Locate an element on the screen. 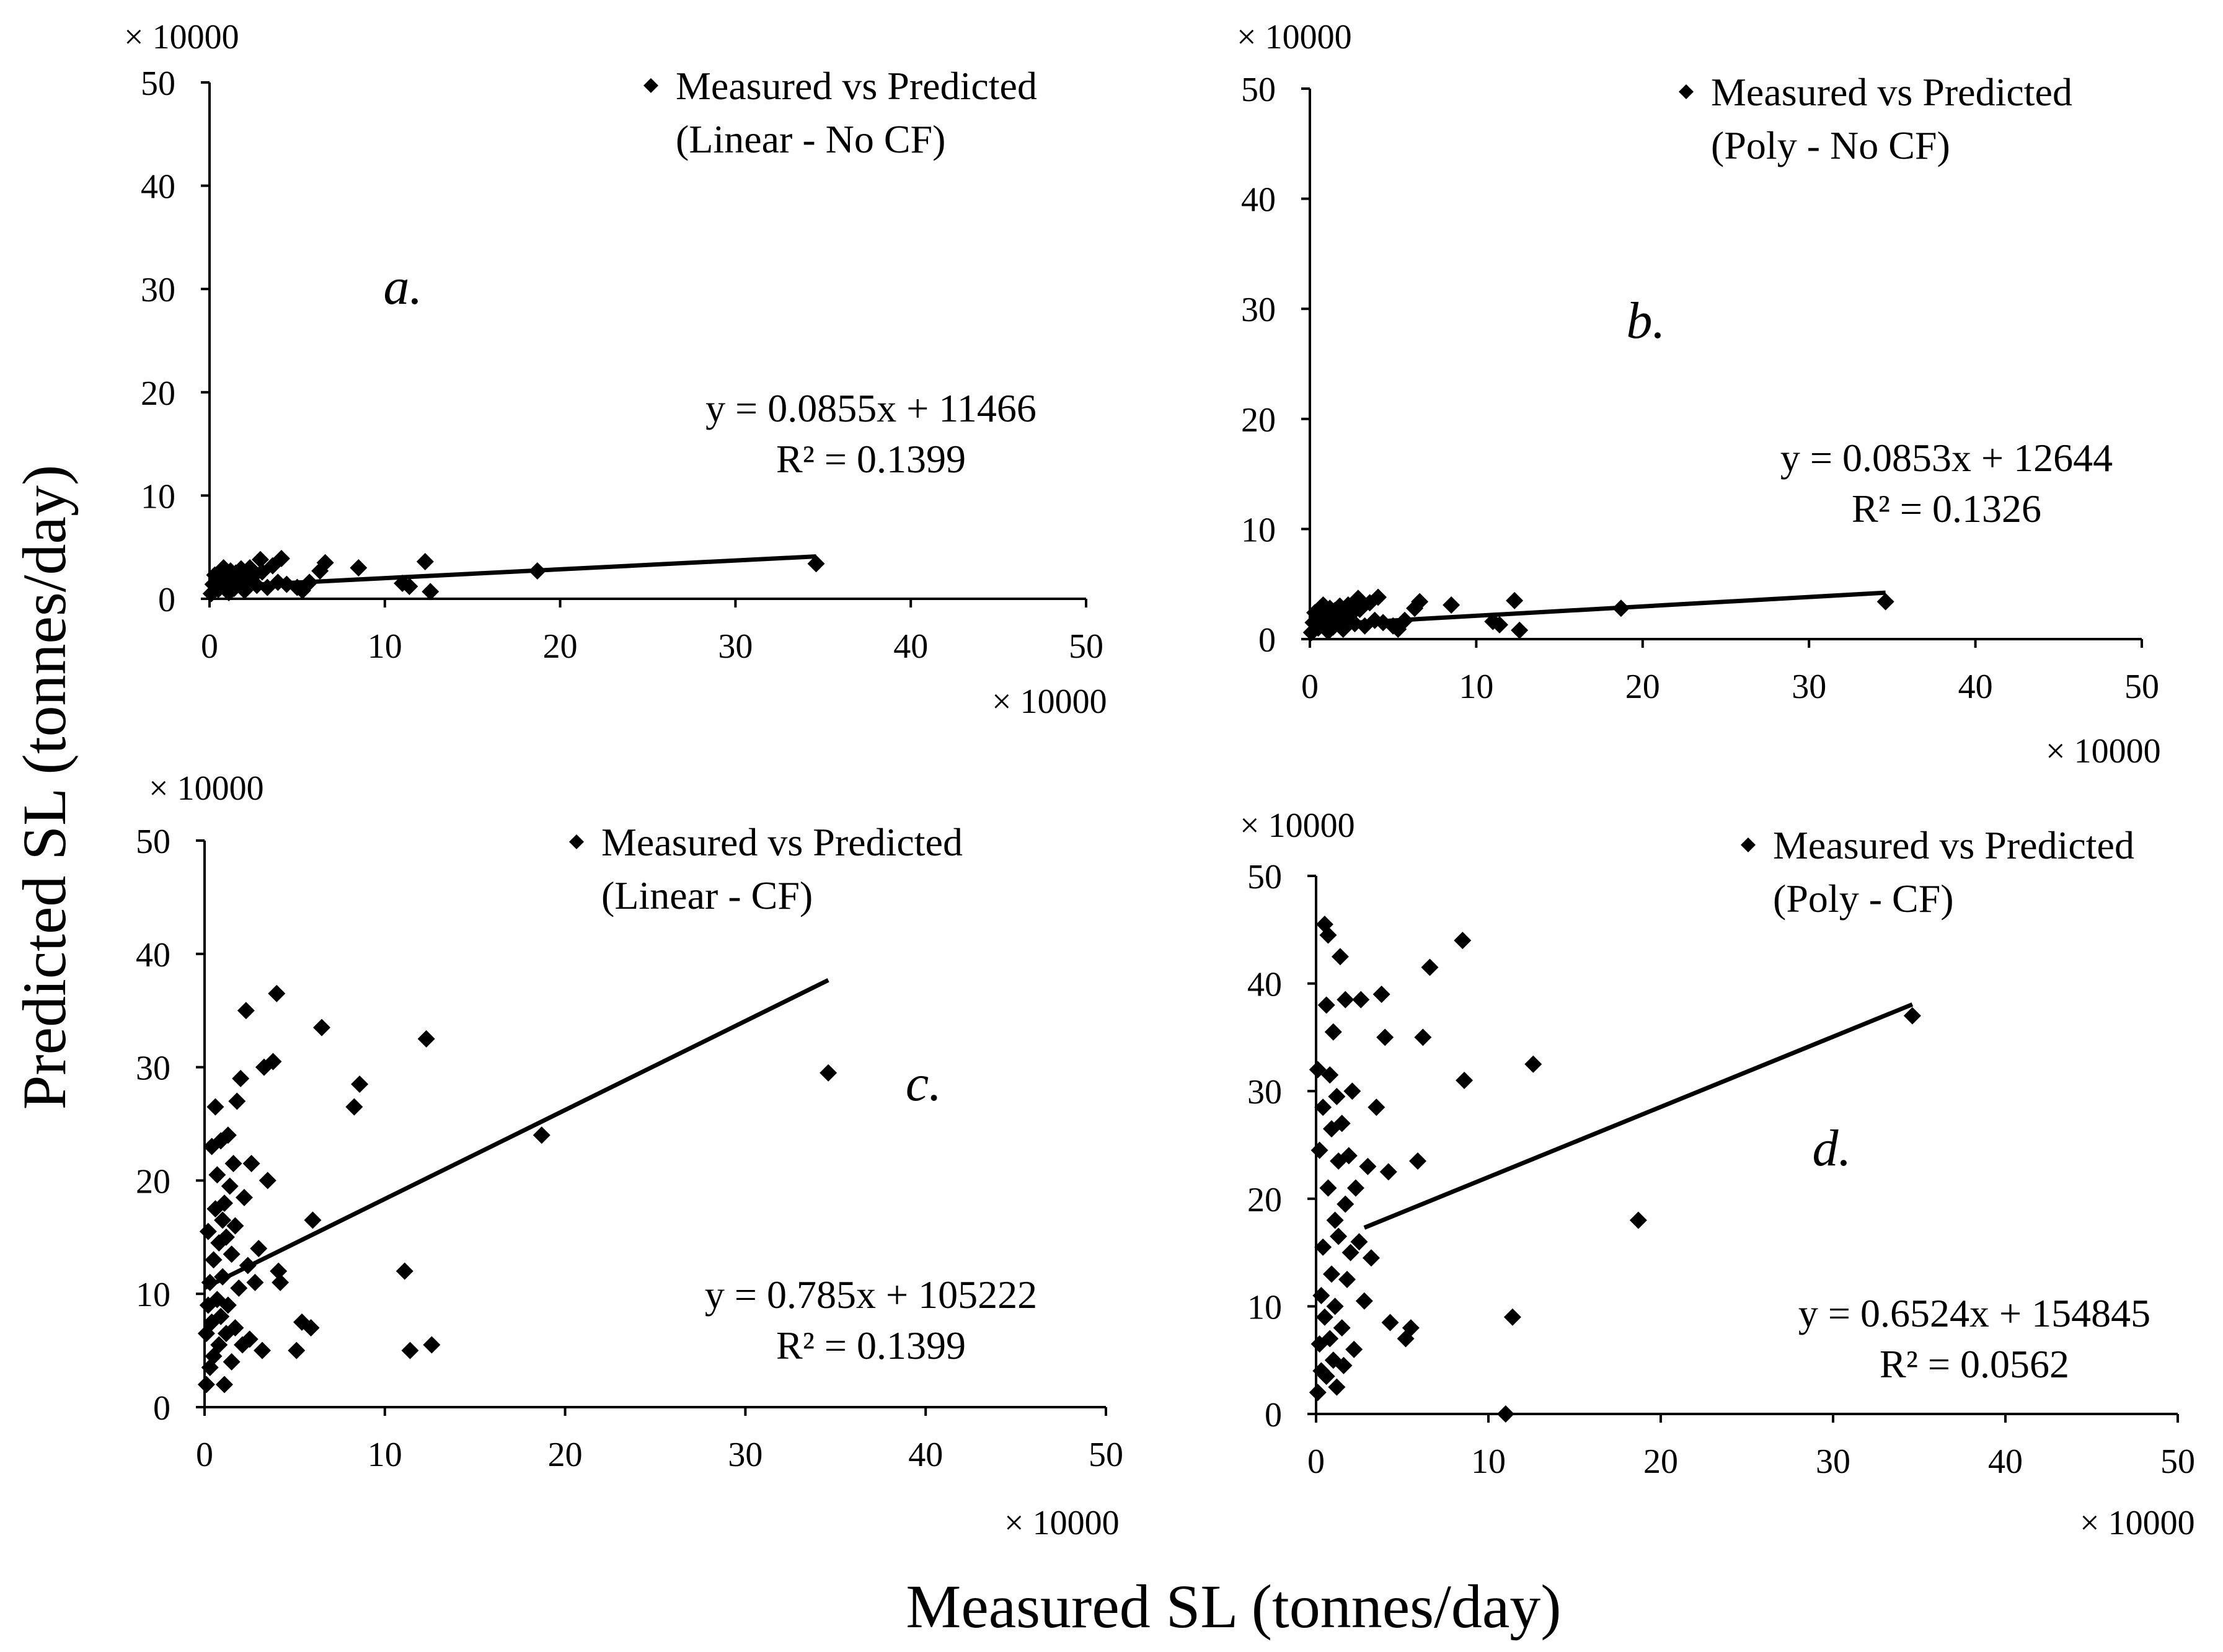 The image size is (2223, 1652). regression-equation: y = 0.0855x + 11466 is located at coordinates (870, 408).